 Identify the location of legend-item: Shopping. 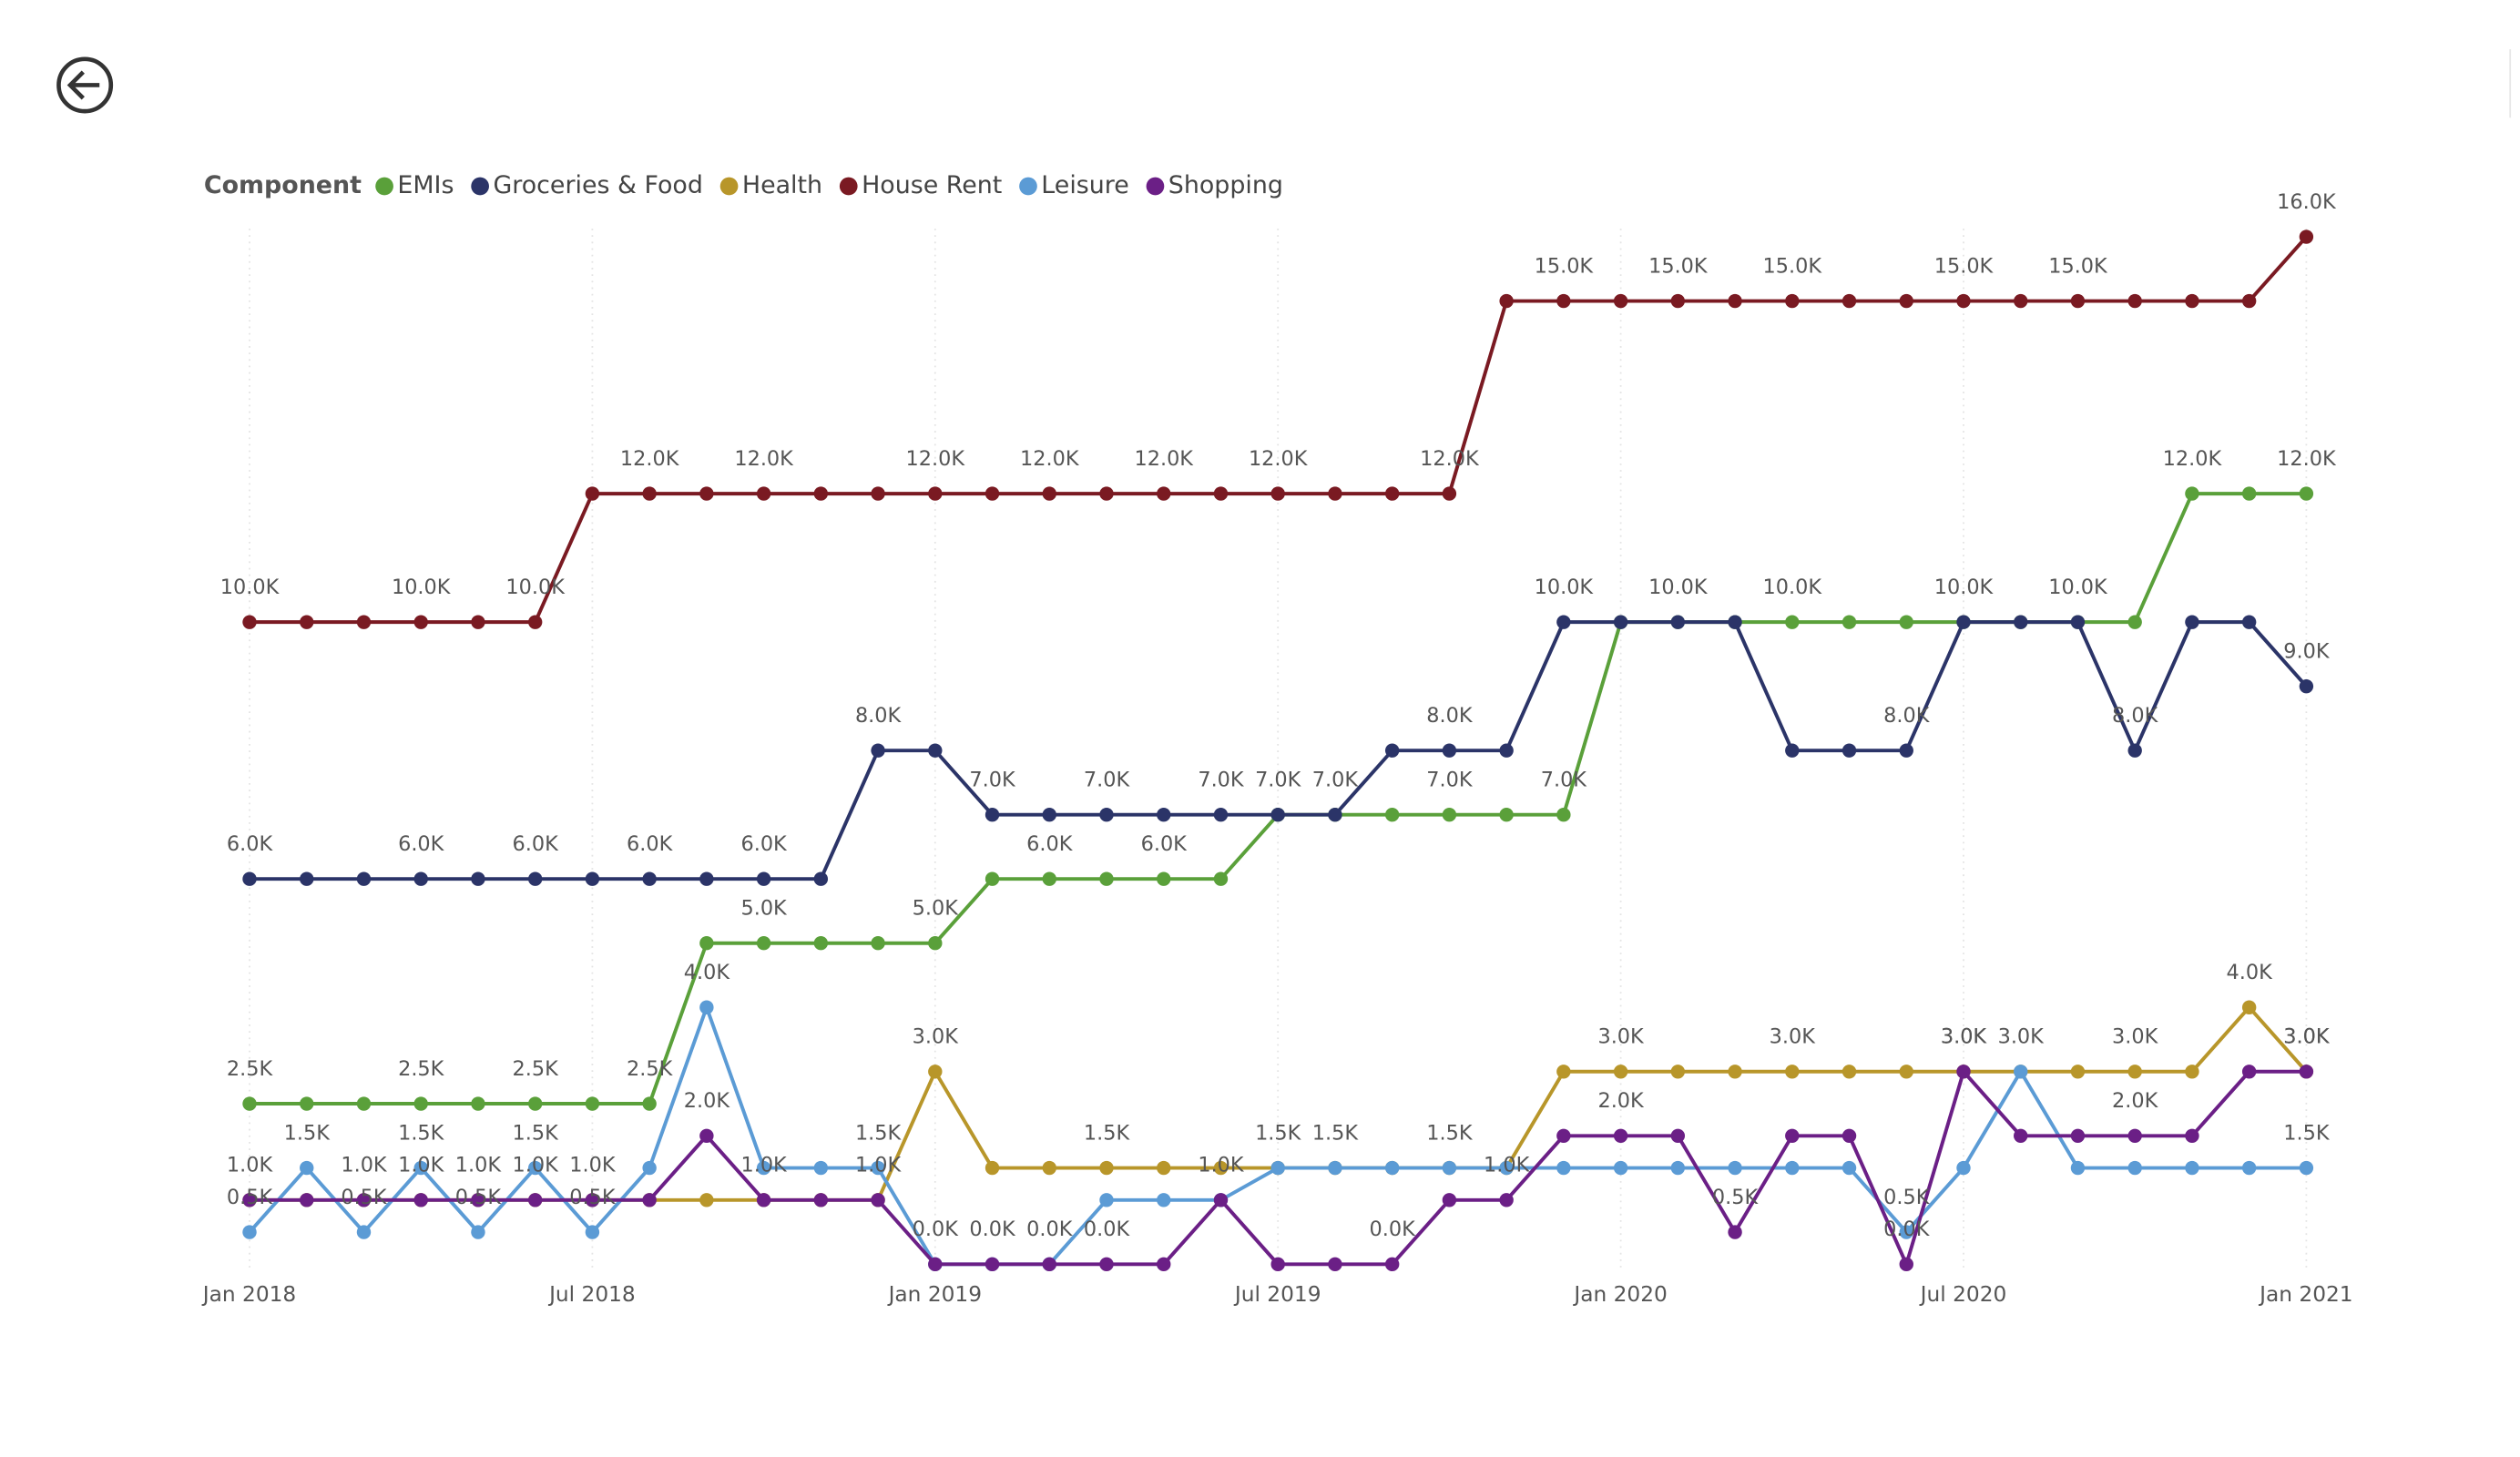
(1214, 185).